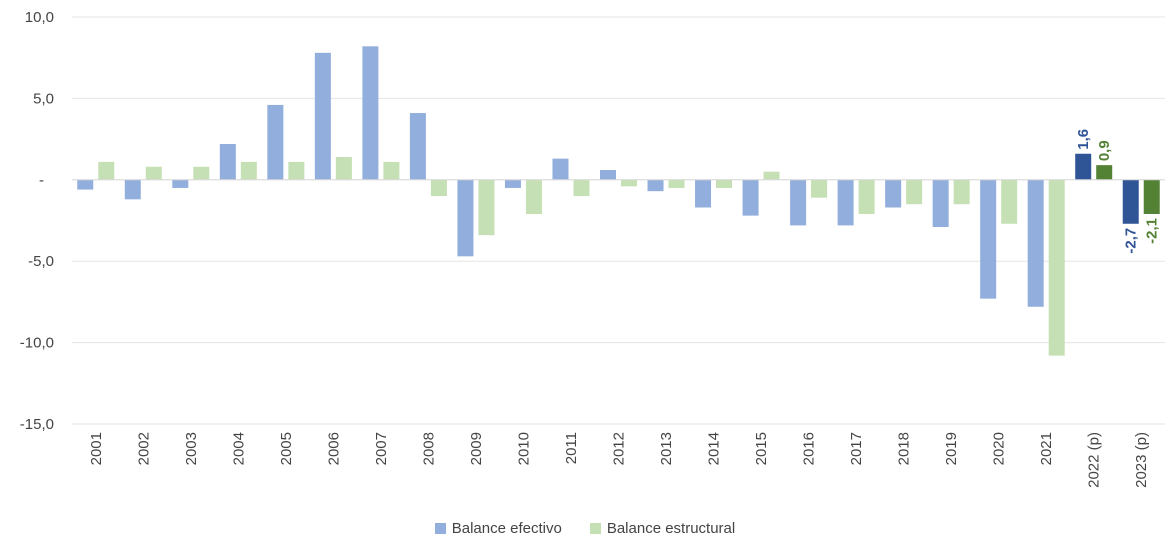  I want to click on x-category-label: 2004, so click(238, 448).